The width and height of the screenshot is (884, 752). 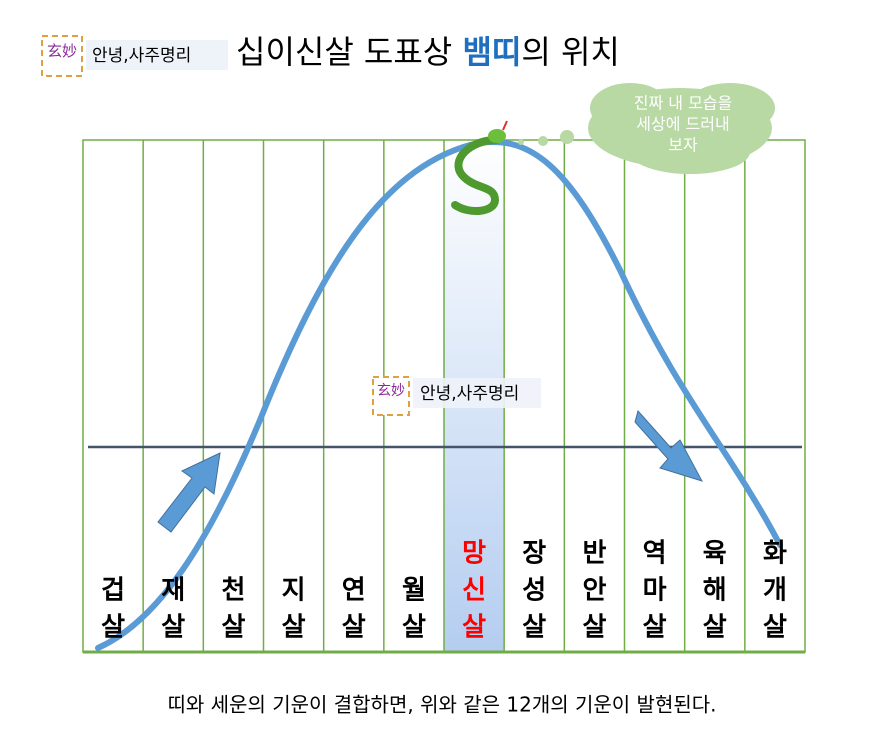 What do you see at coordinates (189, 492) in the screenshot?
I see `arrow-up` at bounding box center [189, 492].